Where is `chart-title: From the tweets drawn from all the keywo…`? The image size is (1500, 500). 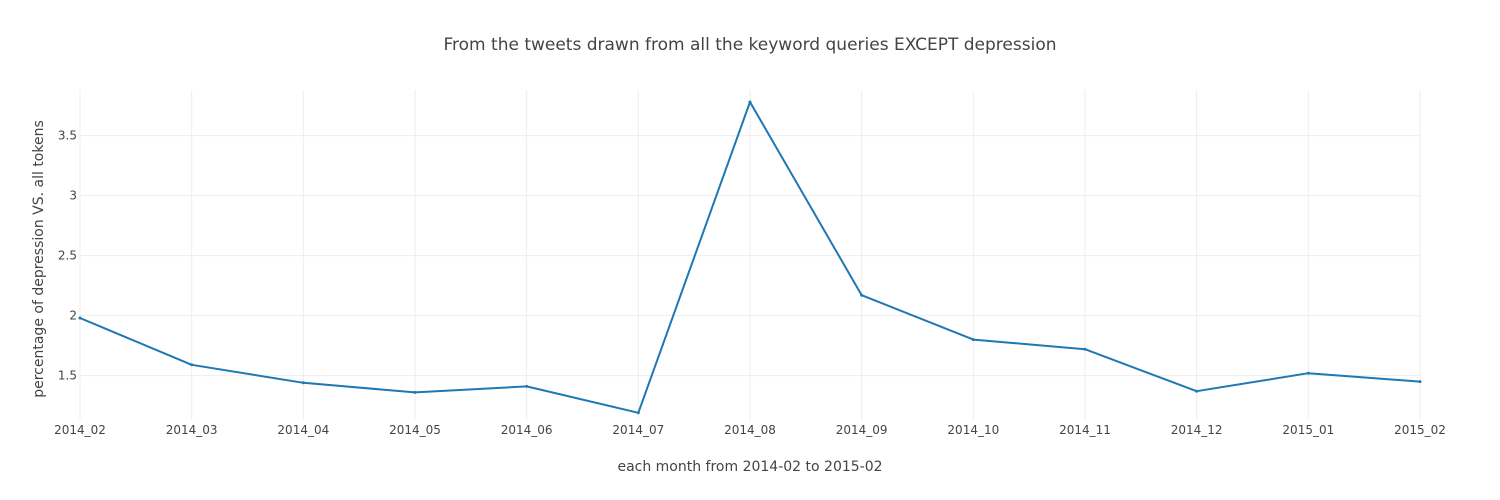 chart-title: From the tweets drawn from all the keywo… is located at coordinates (750, 45).